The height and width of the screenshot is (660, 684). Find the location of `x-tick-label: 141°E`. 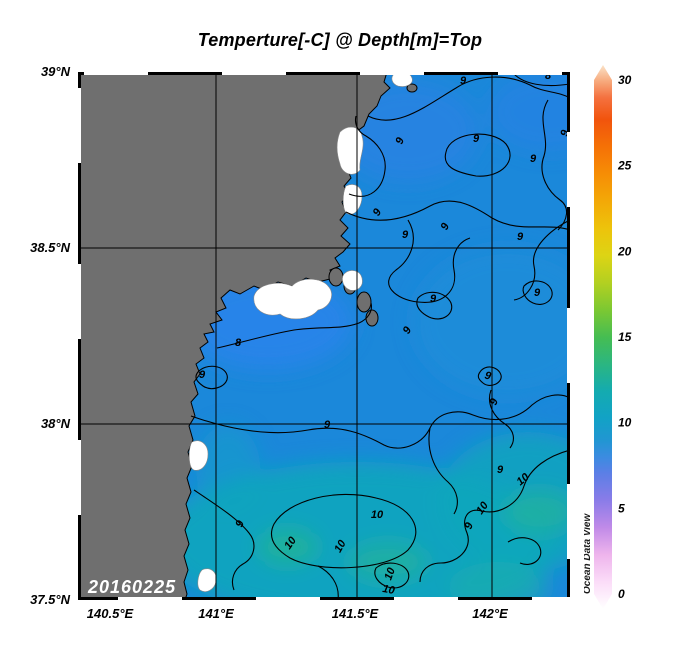

x-tick-label: 141°E is located at coordinates (216, 613).